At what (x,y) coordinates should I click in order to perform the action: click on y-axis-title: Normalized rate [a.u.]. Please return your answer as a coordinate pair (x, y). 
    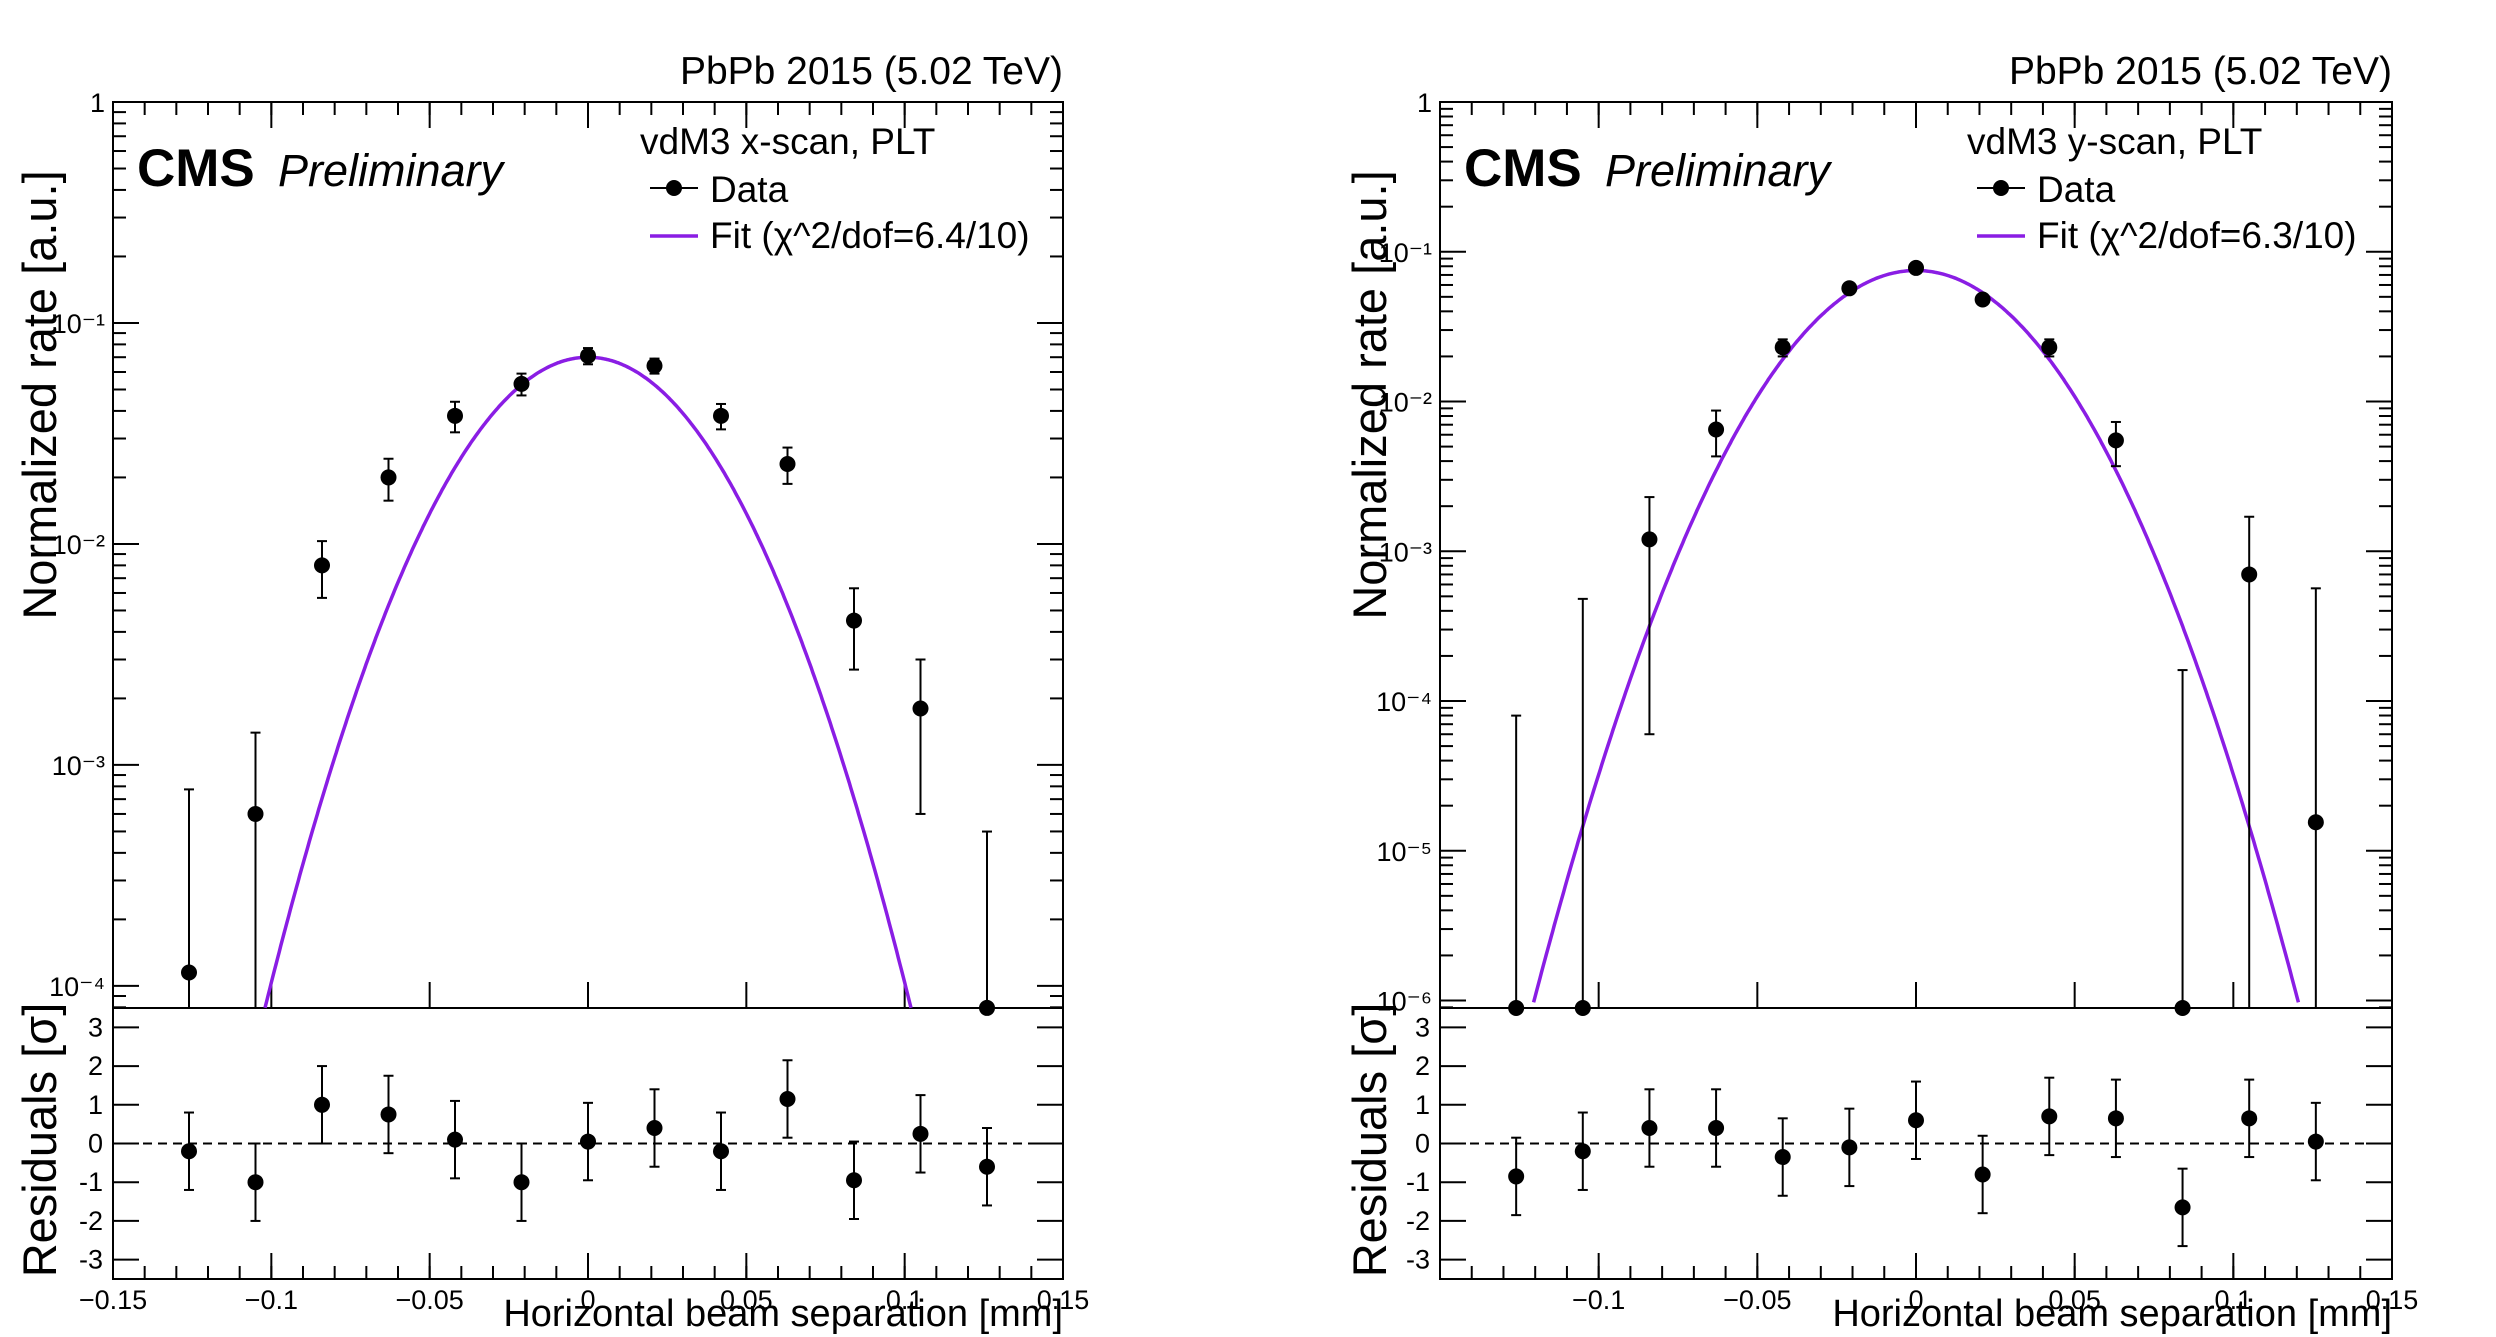
    Looking at the image, I should click on (1369, 394).